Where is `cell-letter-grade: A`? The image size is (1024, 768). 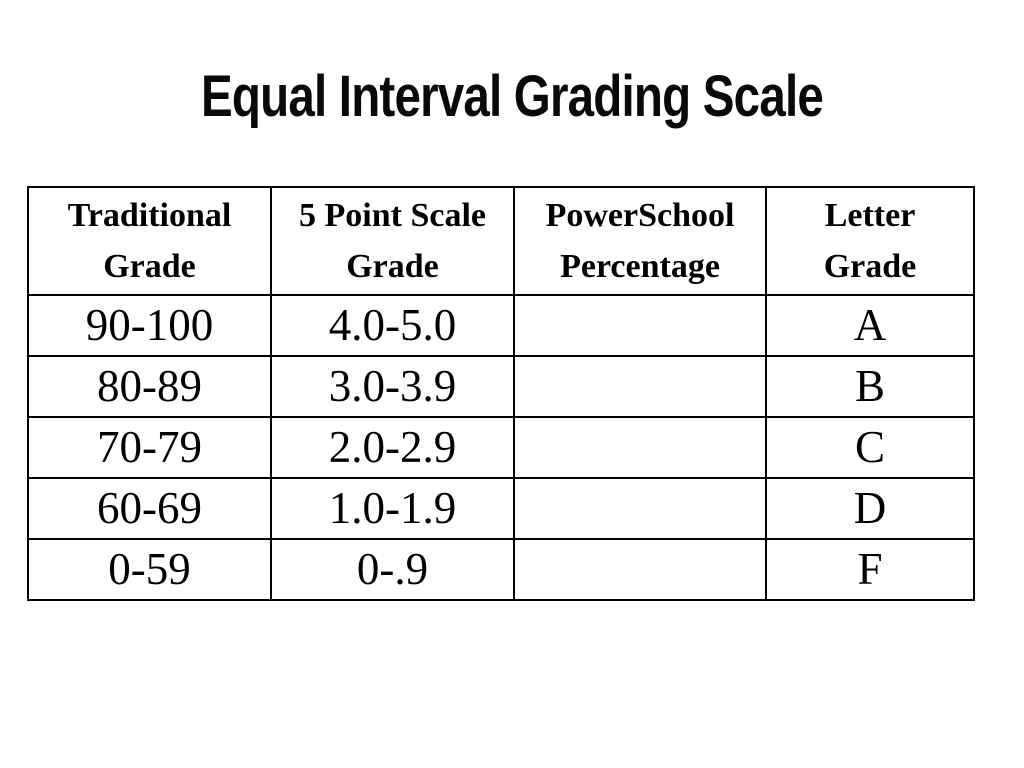
cell-letter-grade: A is located at coordinates (870, 325).